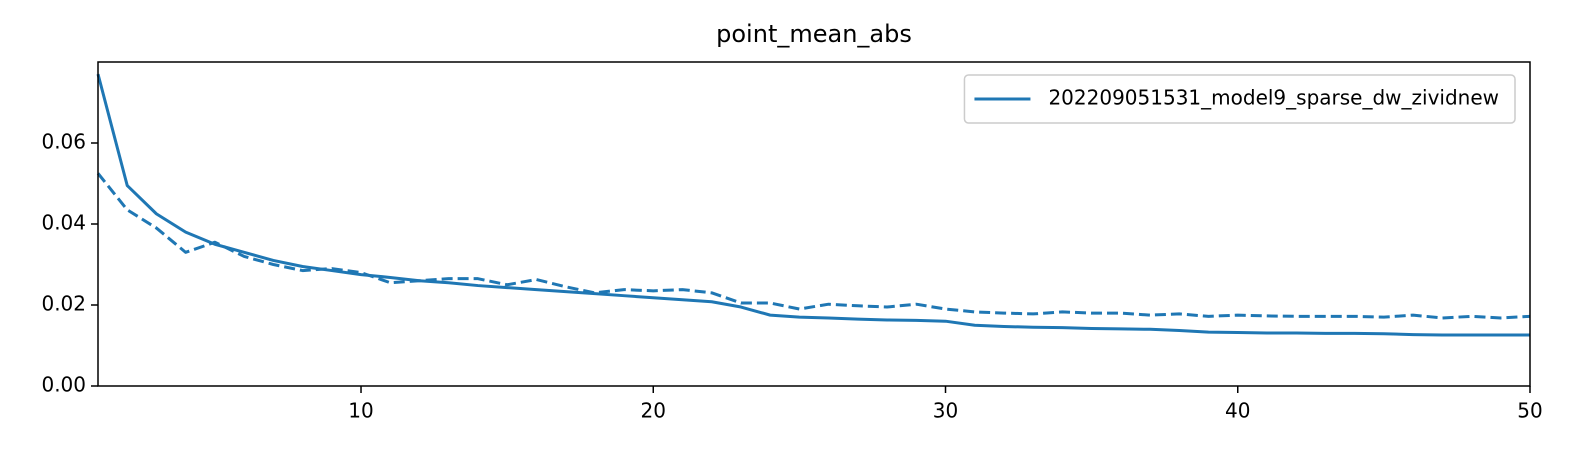  I want to click on y-tick-label: 0.00, so click(63, 385).